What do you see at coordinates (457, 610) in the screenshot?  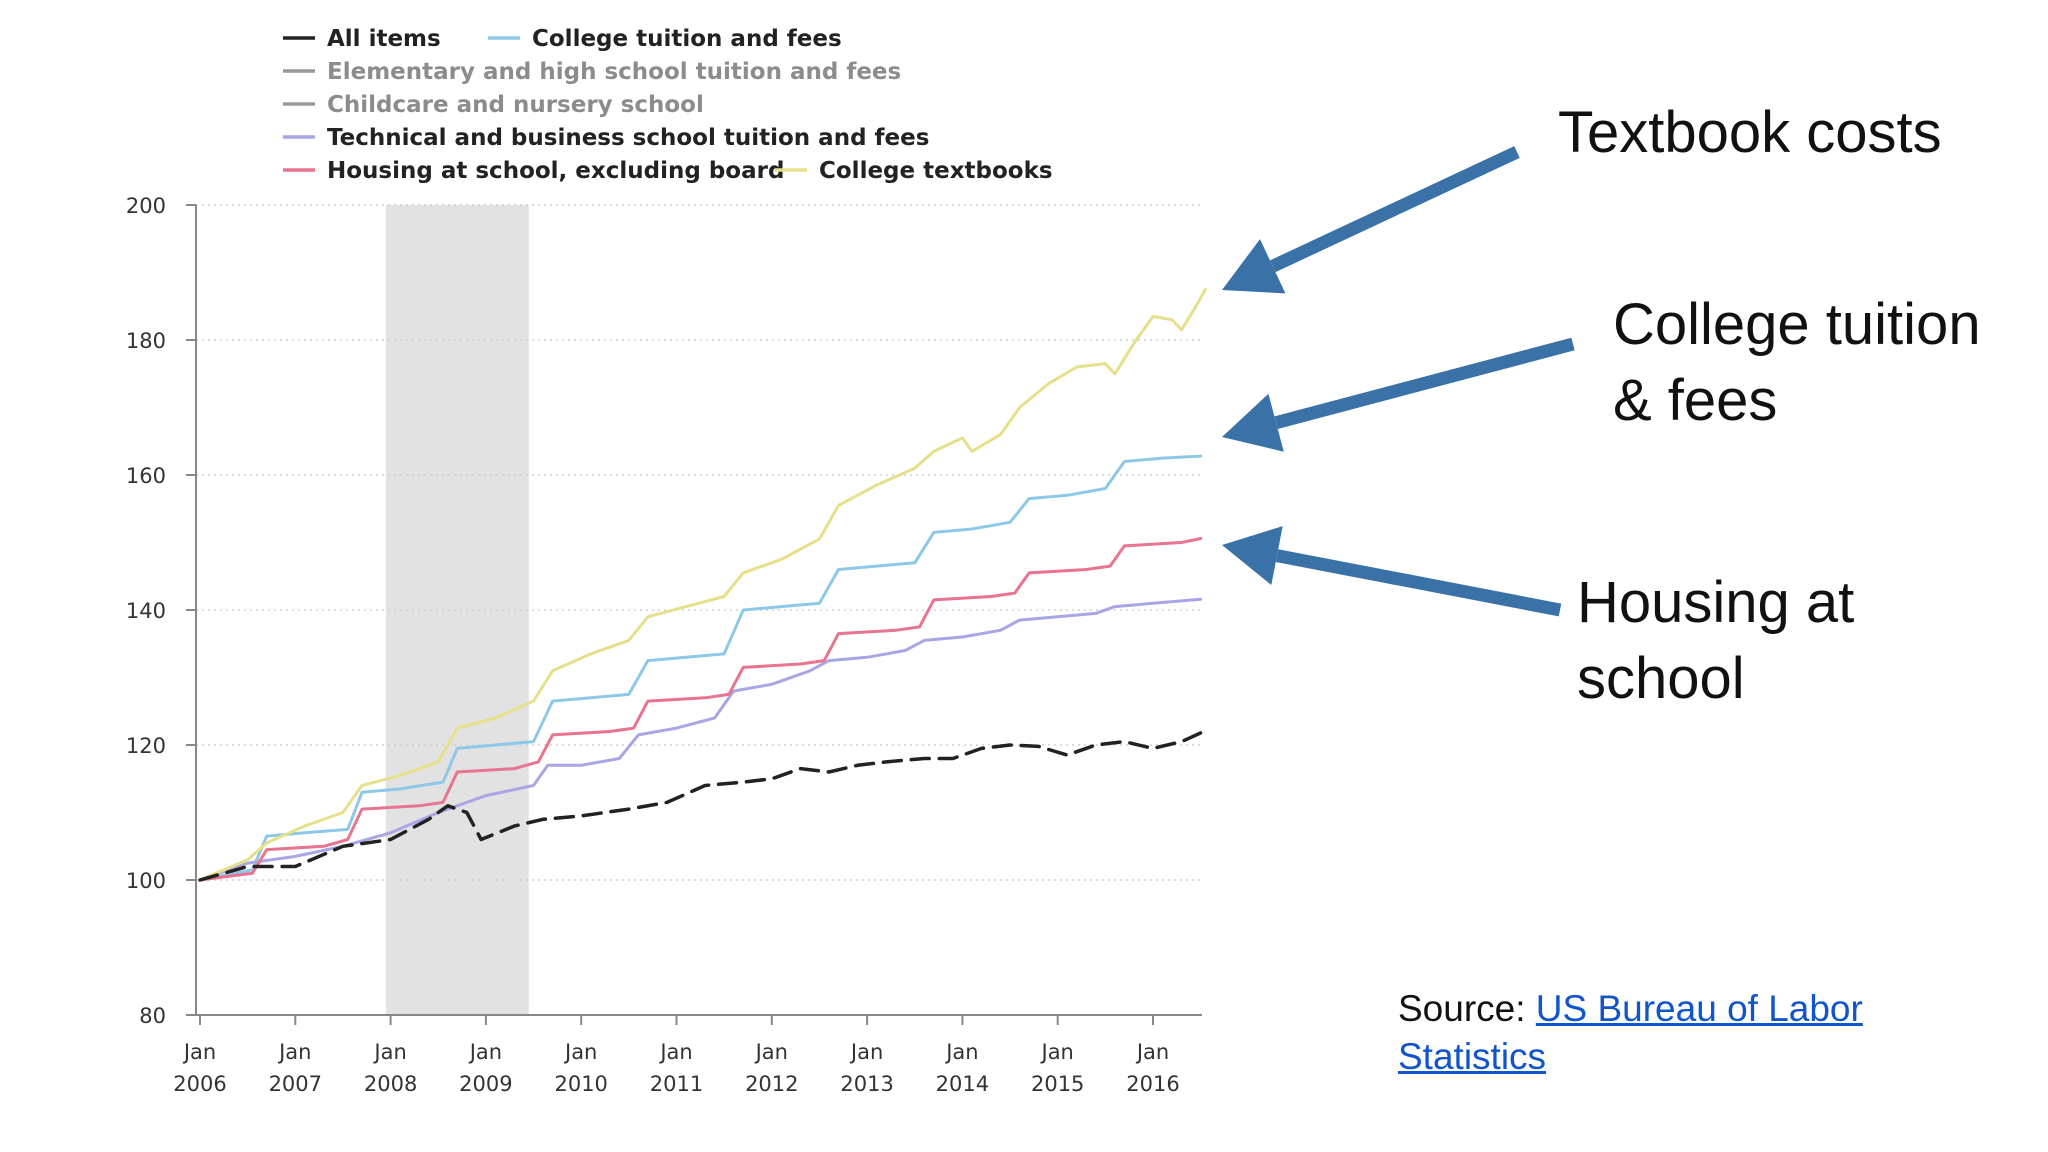 I see `recession-band` at bounding box center [457, 610].